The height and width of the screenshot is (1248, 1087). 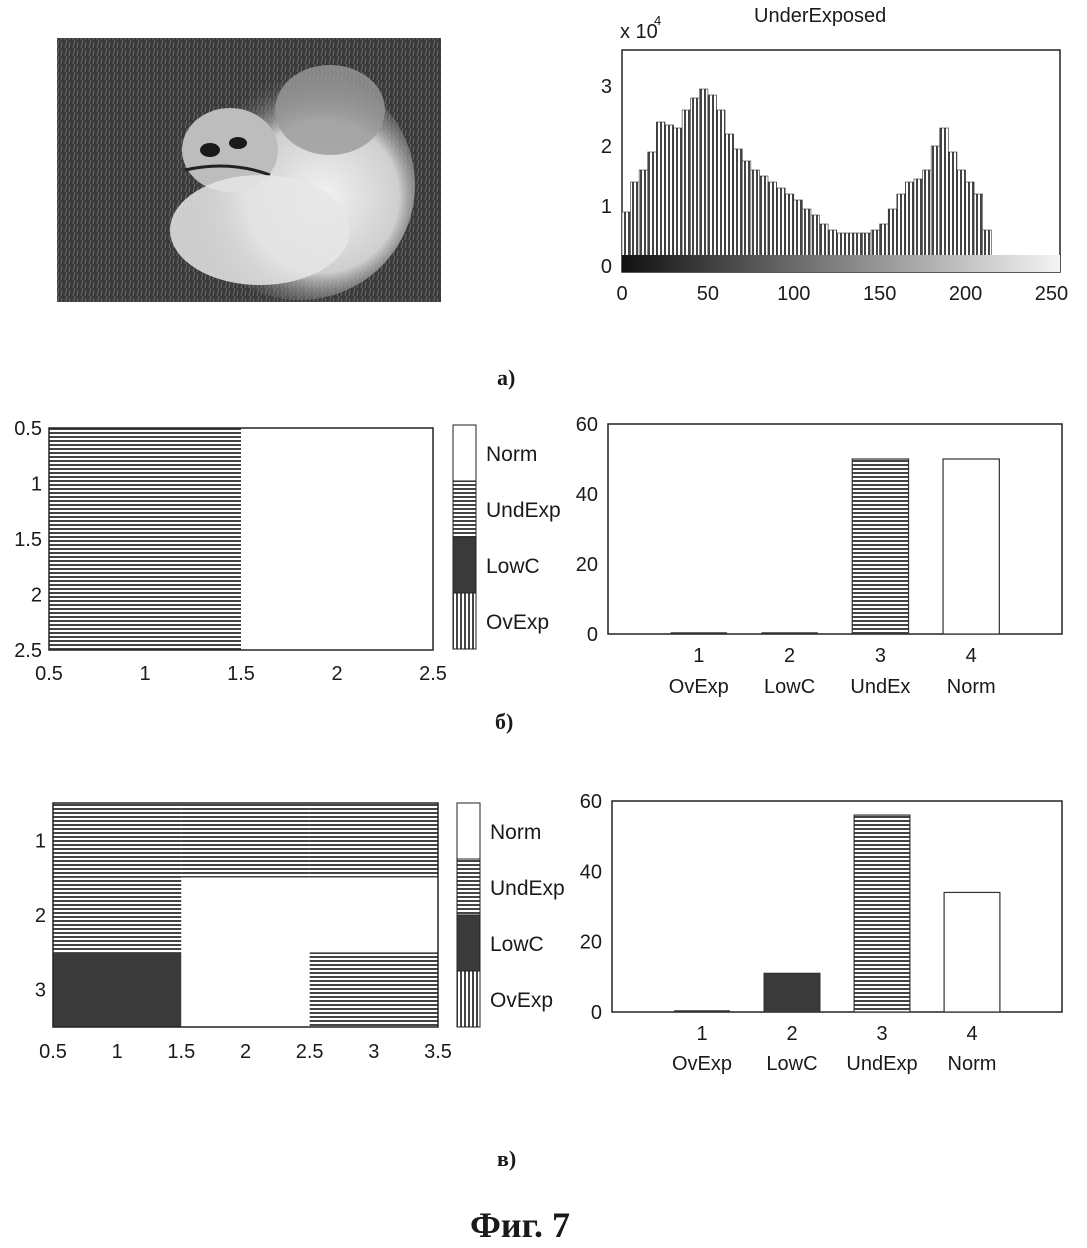 What do you see at coordinates (144, 674) in the screenshot?
I see `mapB-x-tick: 1` at bounding box center [144, 674].